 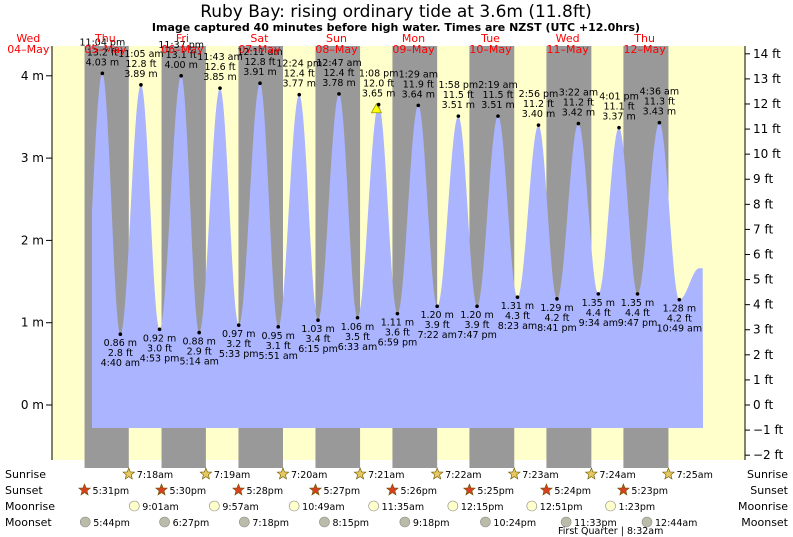 What do you see at coordinates (336, 49) in the screenshot?
I see `day-date-label: 08–May` at bounding box center [336, 49].